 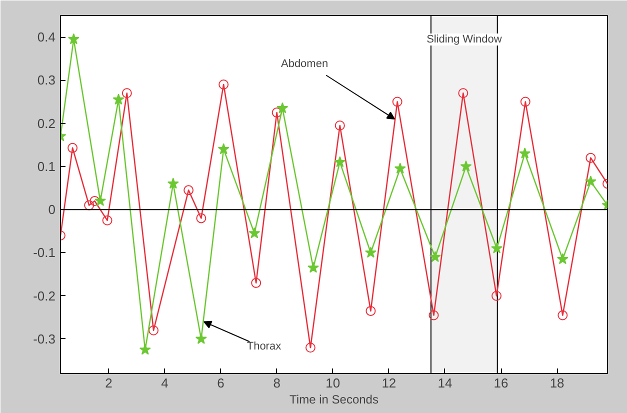 What do you see at coordinates (46, 80) in the screenshot?
I see `y-tick-label: 0.3` at bounding box center [46, 80].